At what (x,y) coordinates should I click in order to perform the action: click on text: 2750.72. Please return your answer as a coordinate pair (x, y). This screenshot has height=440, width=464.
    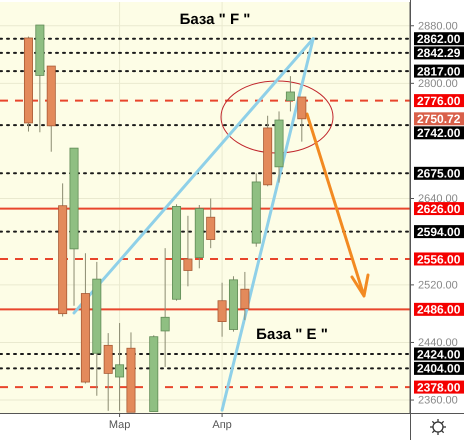
    Looking at the image, I should click on (439, 119).